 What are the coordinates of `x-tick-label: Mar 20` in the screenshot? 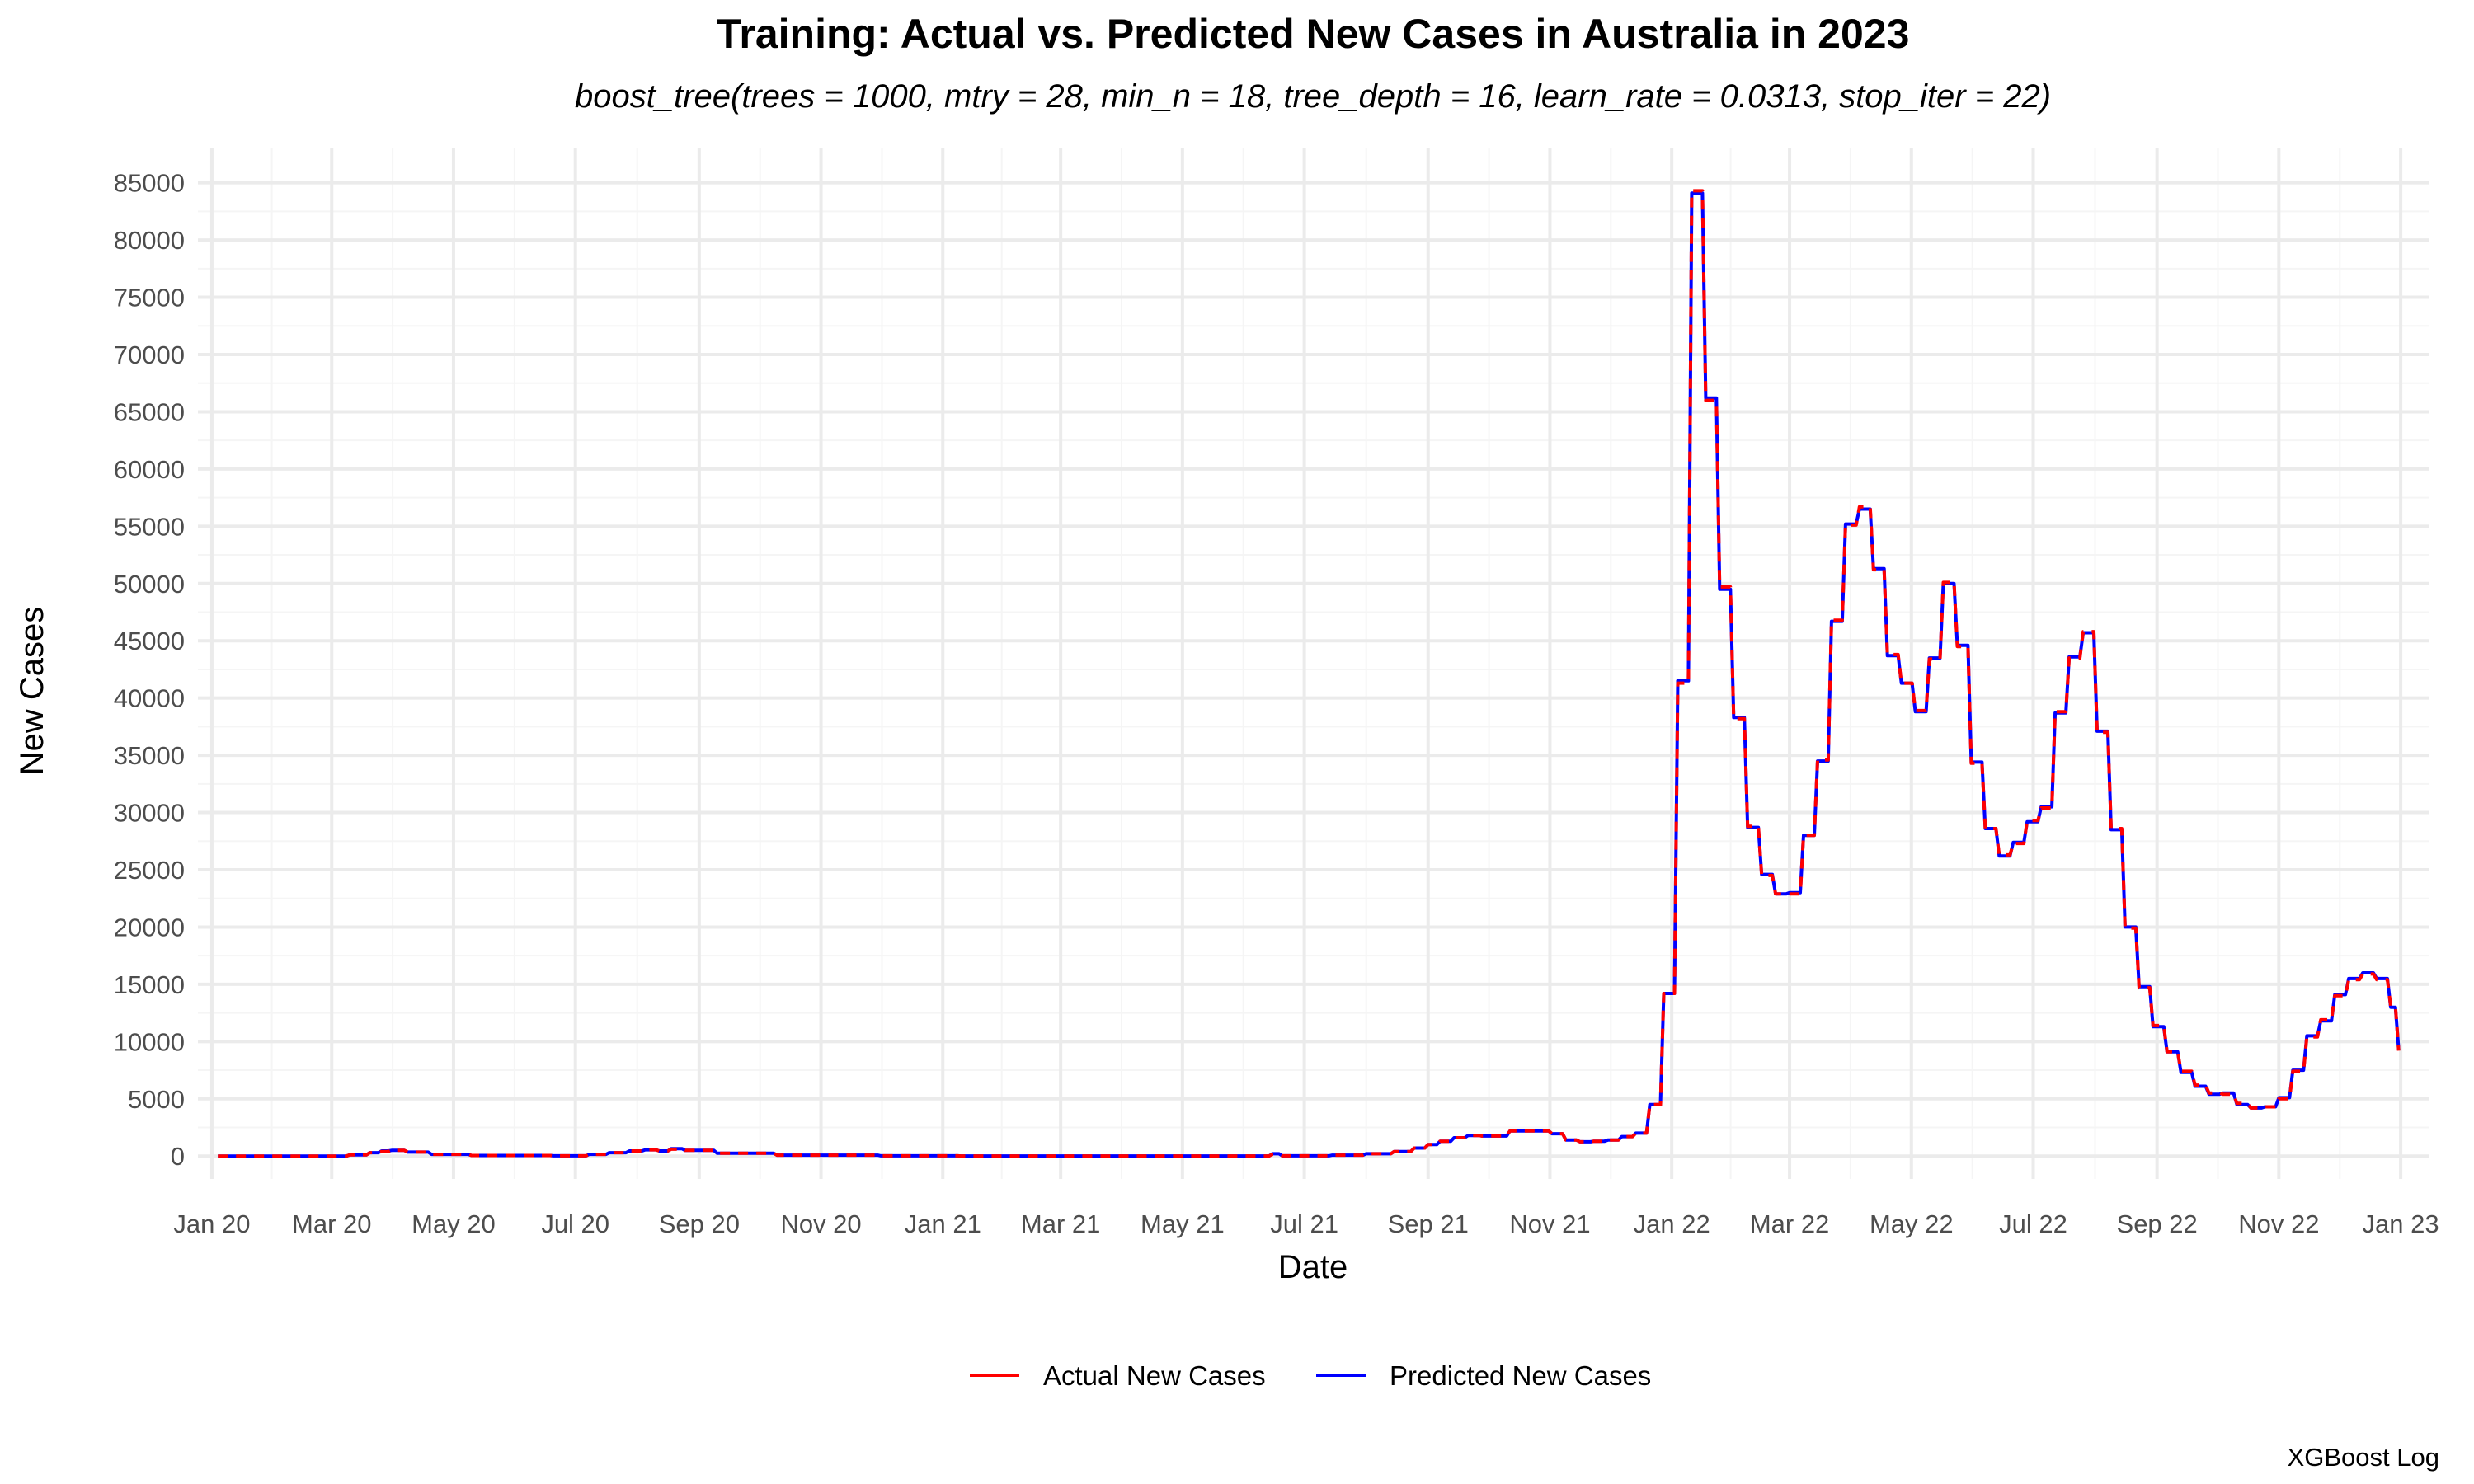 It's located at (331, 1223).